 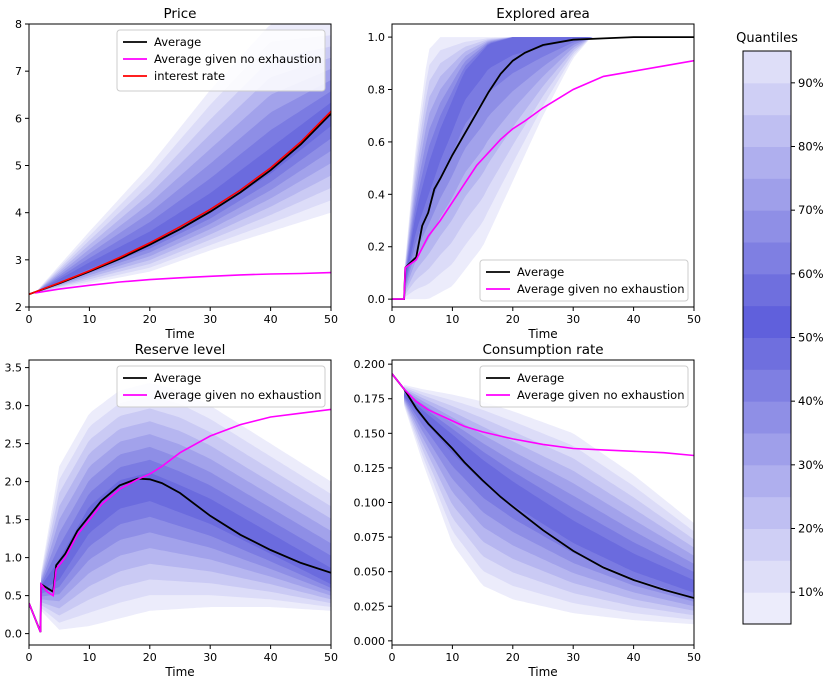 I want to click on y-tick-label: 3.5, so click(x=14, y=368).